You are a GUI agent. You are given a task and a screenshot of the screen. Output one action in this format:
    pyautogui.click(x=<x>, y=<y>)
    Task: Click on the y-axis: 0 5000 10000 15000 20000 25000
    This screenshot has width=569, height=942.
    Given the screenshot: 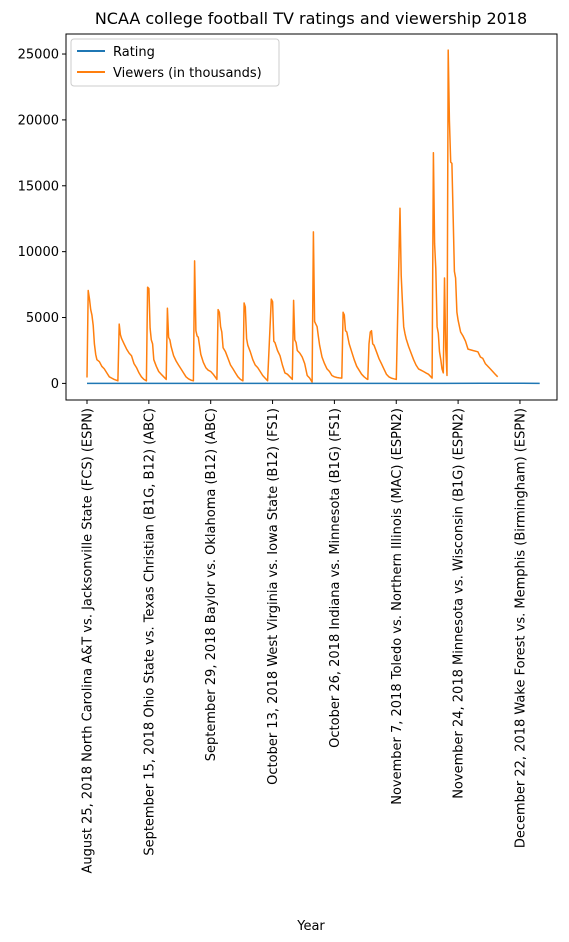 What is the action you would take?
    pyautogui.click(x=42, y=220)
    